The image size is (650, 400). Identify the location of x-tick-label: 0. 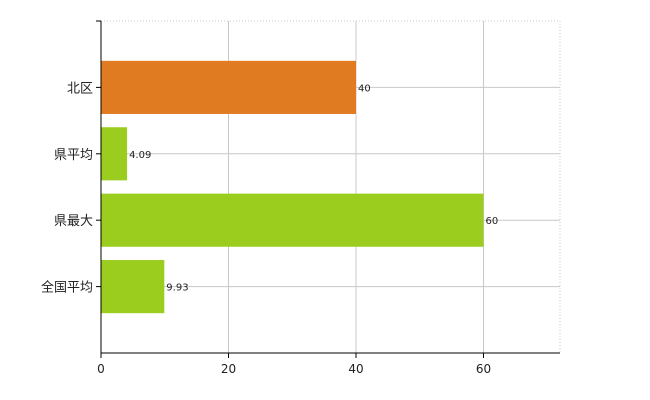
(101, 369).